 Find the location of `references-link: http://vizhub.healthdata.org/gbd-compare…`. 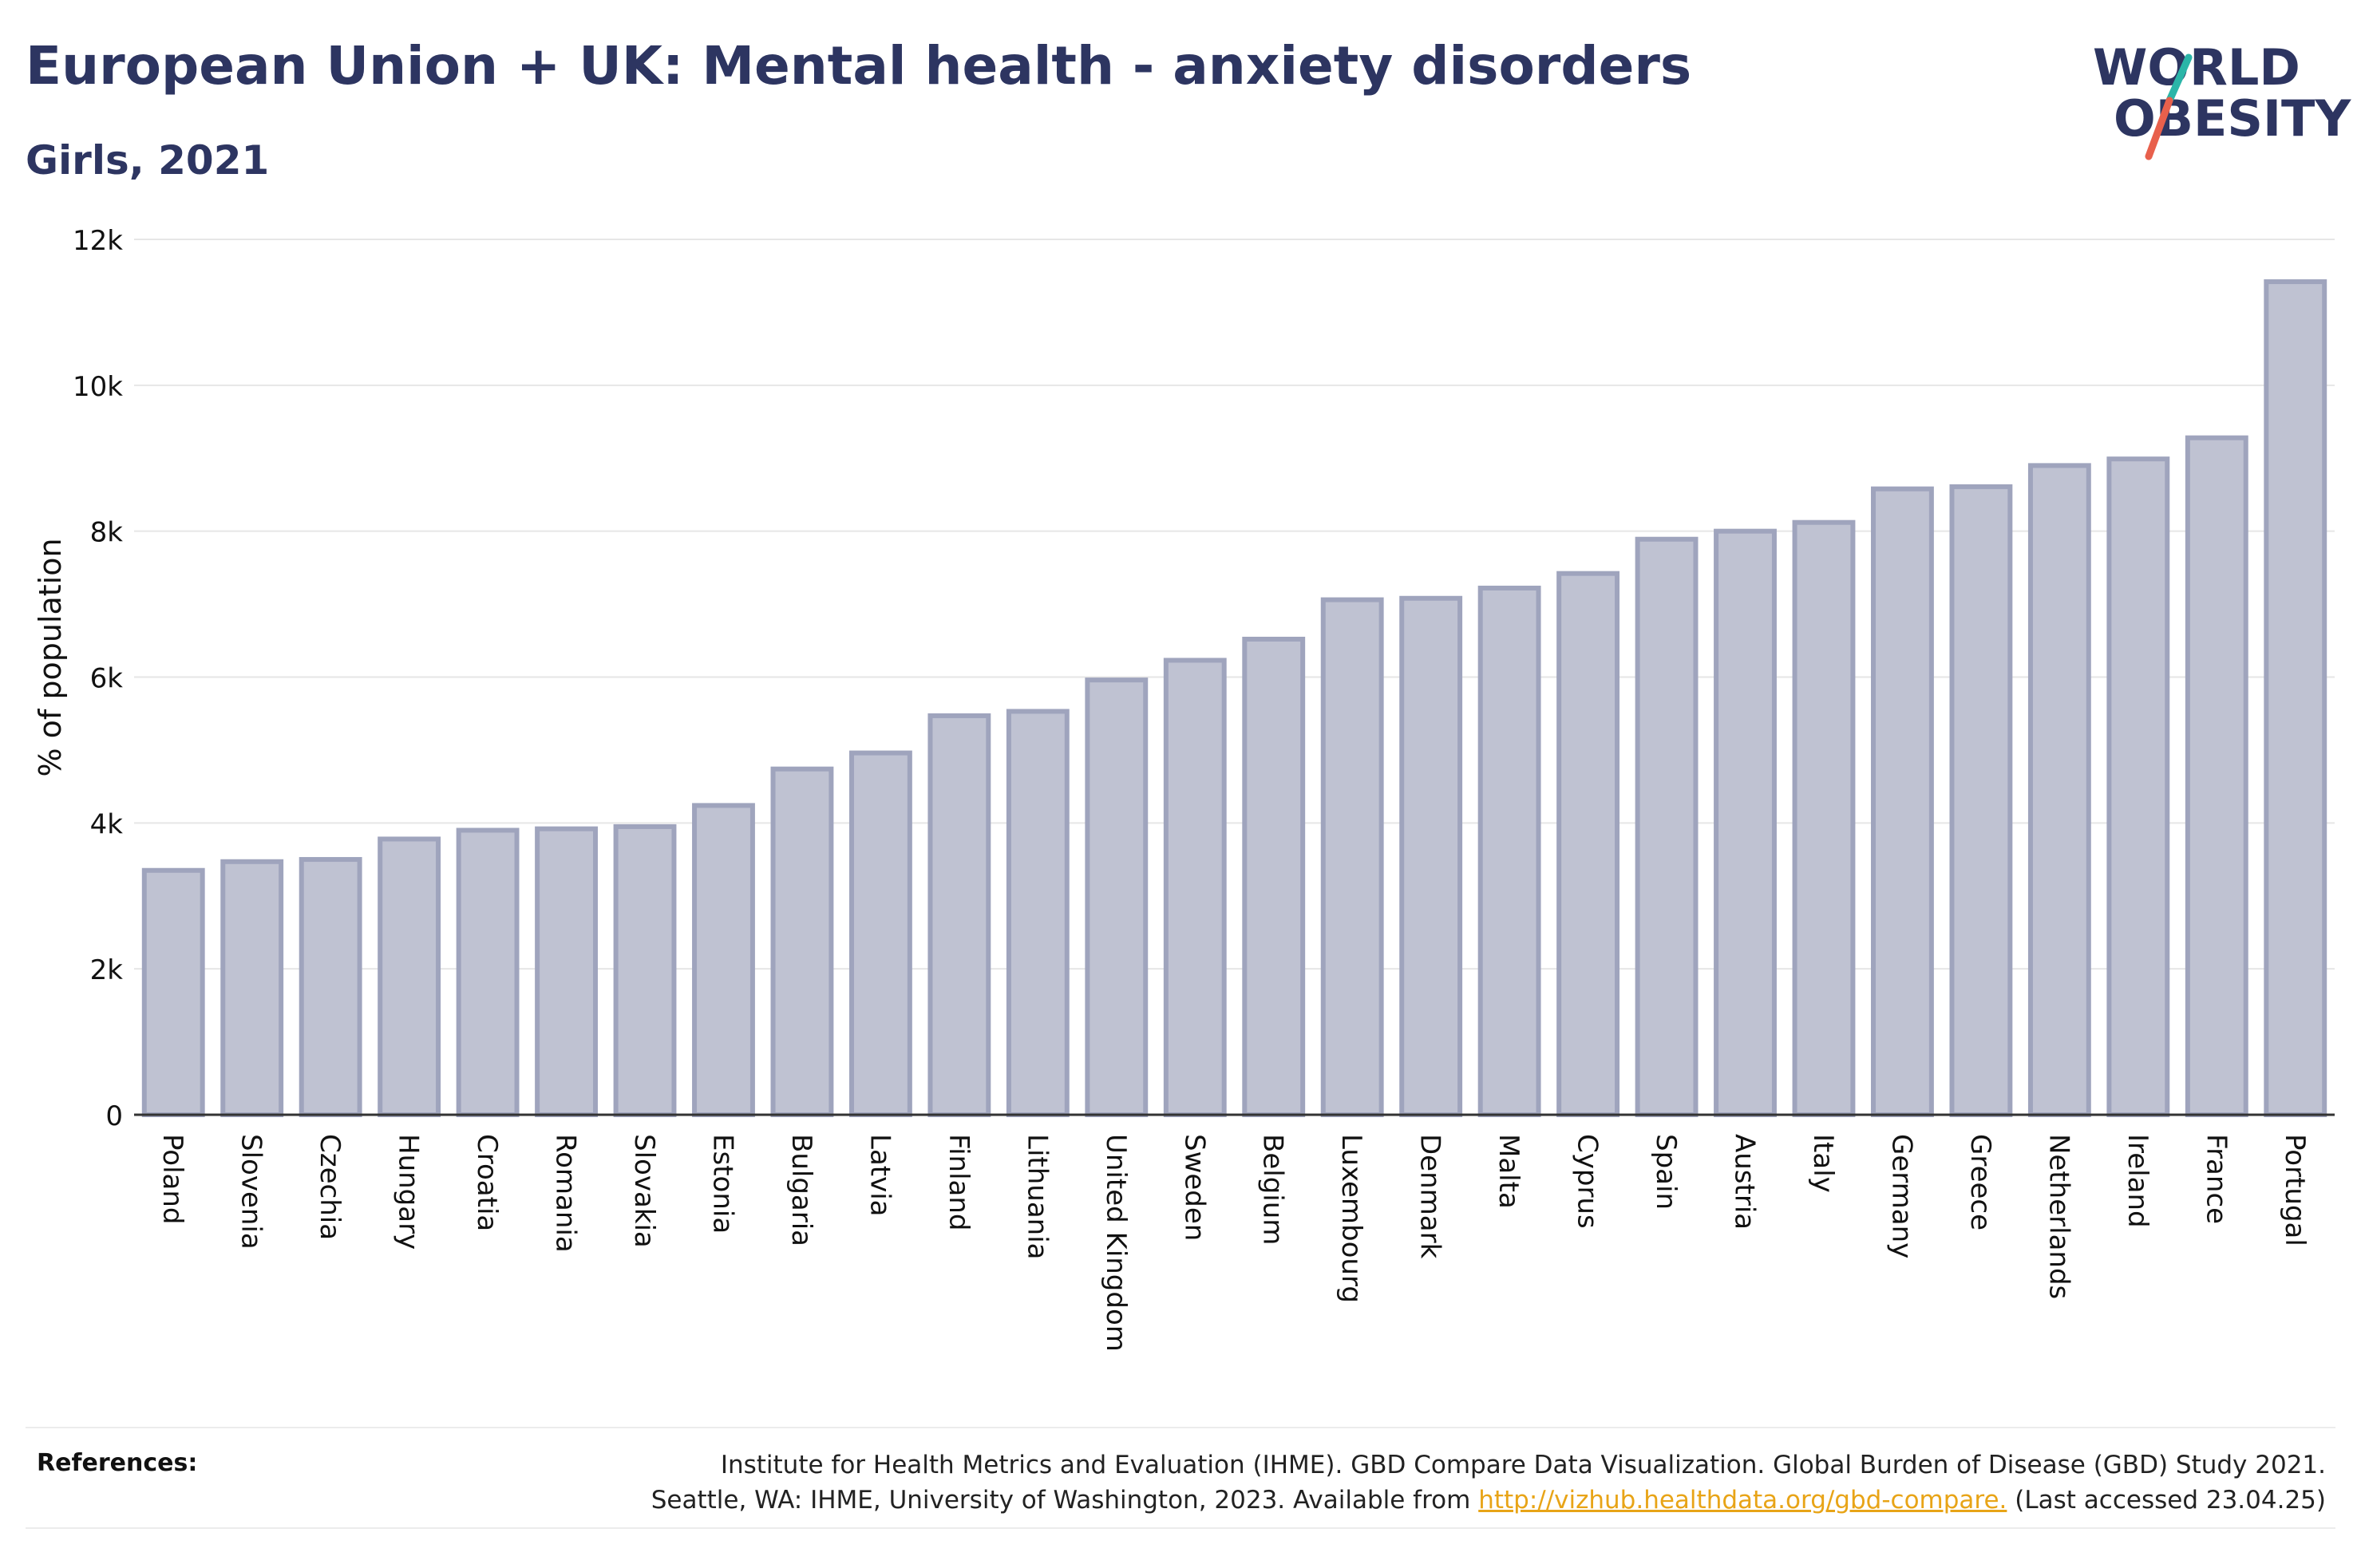

references-link: http://vizhub.healthdata.org/gbd-compare… is located at coordinates (1742, 1500).